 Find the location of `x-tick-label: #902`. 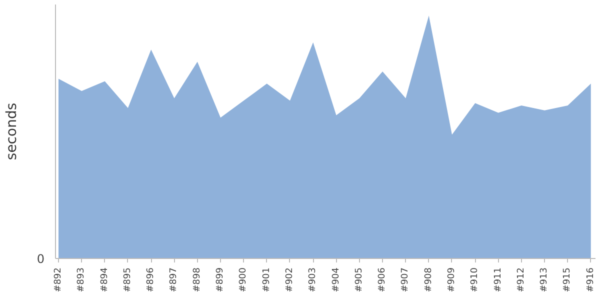

x-tick-label: #902 is located at coordinates (289, 279).